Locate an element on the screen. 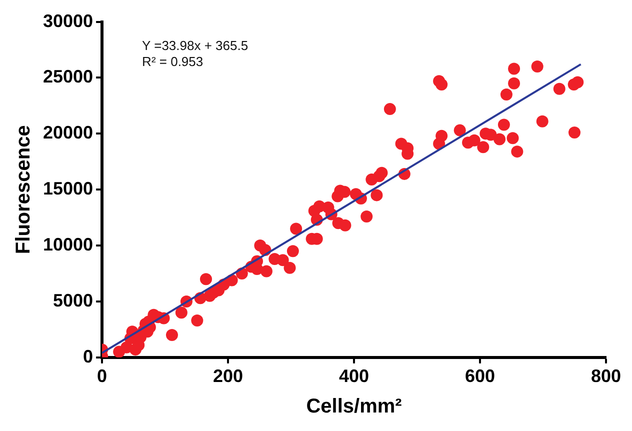  x-tick-label: 400 is located at coordinates (354, 376).